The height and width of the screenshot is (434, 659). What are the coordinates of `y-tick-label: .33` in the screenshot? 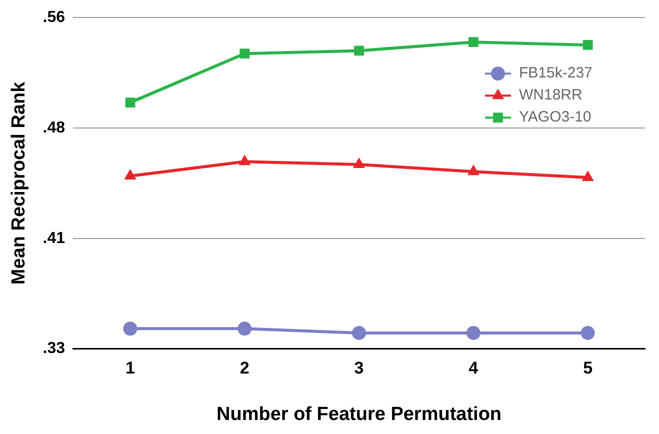 It's located at (54, 349).